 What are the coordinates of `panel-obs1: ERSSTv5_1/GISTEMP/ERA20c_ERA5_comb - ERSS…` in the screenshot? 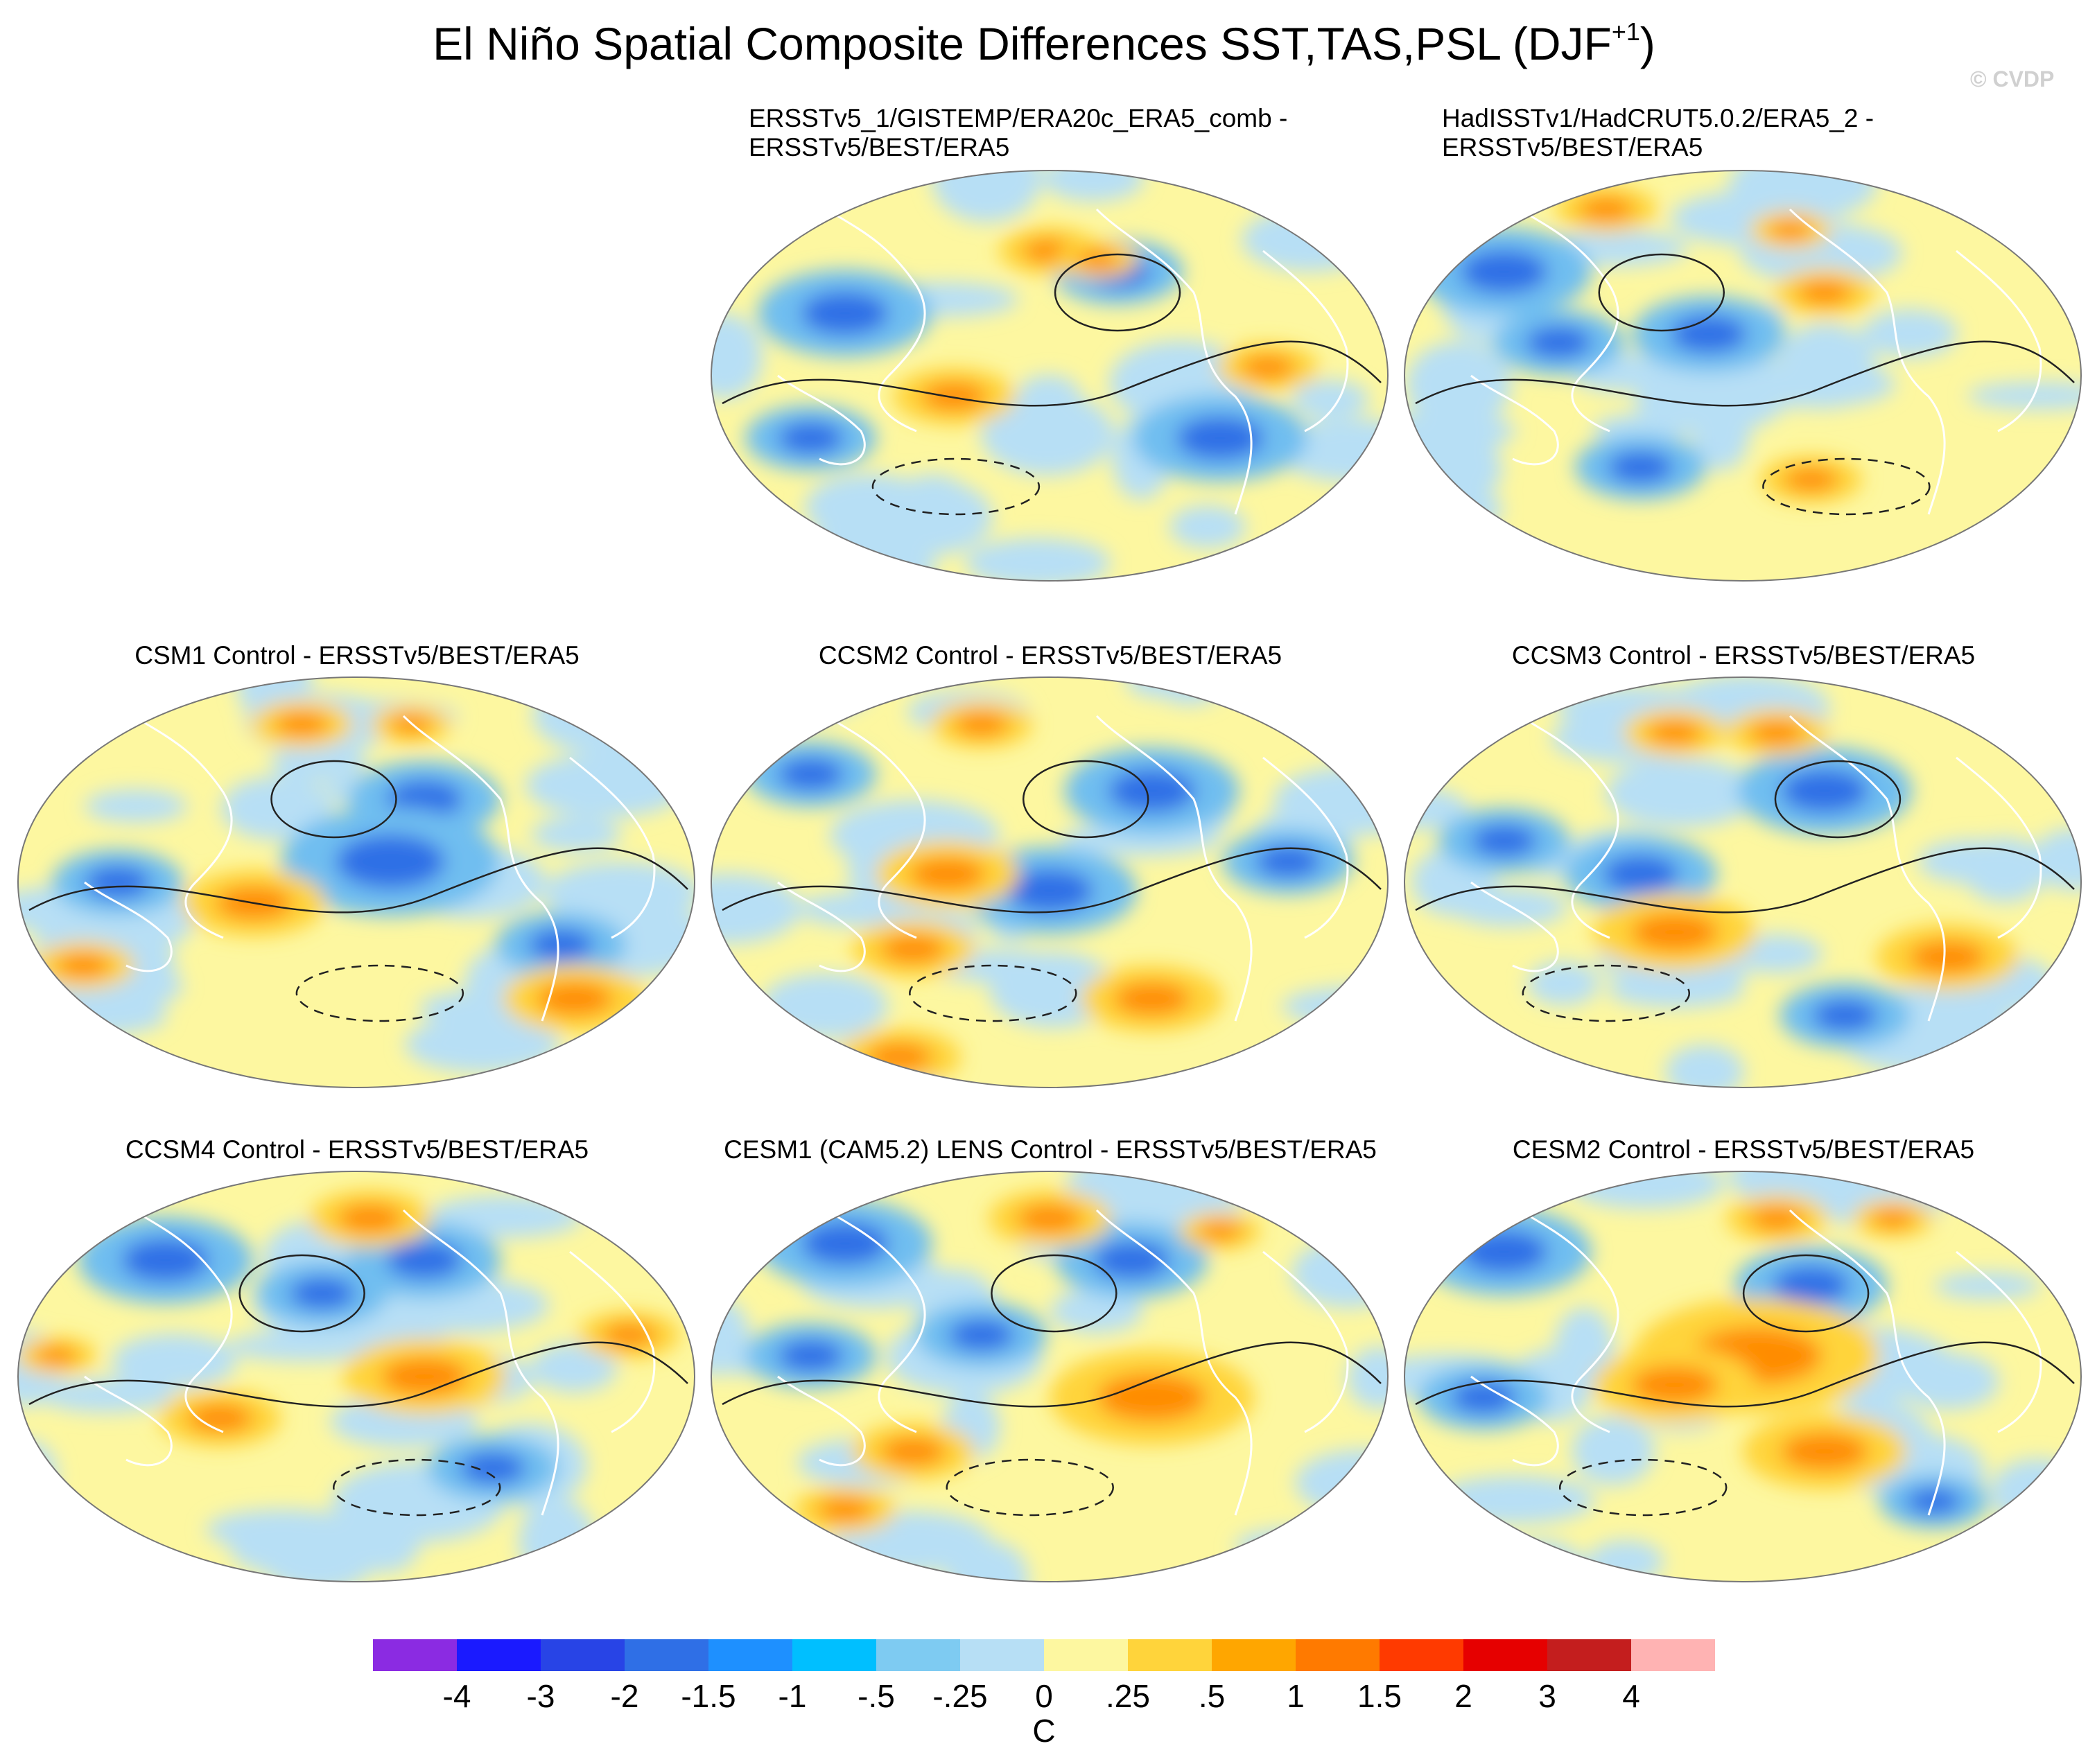 It's located at (1050, 343).